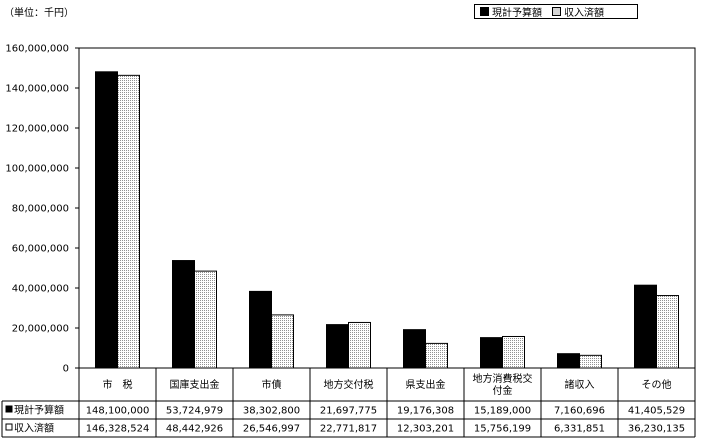 The width and height of the screenshot is (710, 445). Describe the element at coordinates (118, 429) in the screenshot. I see `table-cell: 146,328,524` at that location.